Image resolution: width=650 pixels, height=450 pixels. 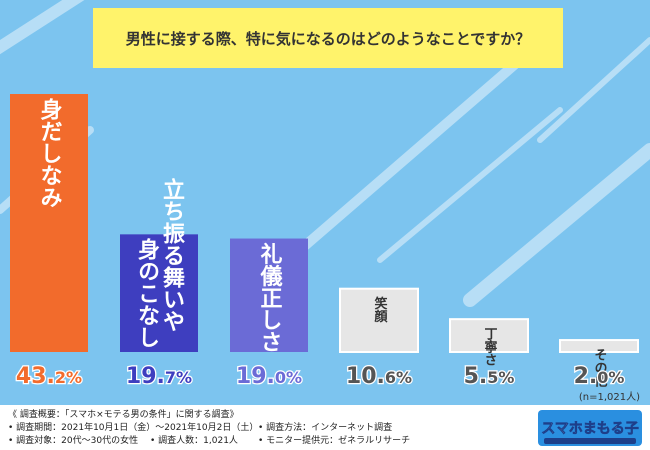 I want to click on category-label-2-line-2: 身のこなし, so click(x=147, y=293).